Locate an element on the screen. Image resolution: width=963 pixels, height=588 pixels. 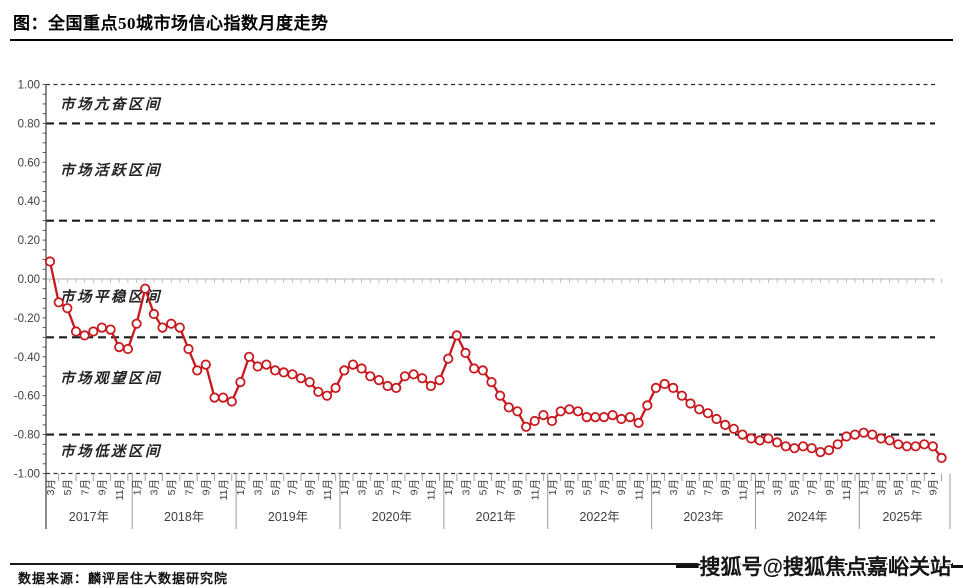
year-label: 2023年 is located at coordinates (703, 517).